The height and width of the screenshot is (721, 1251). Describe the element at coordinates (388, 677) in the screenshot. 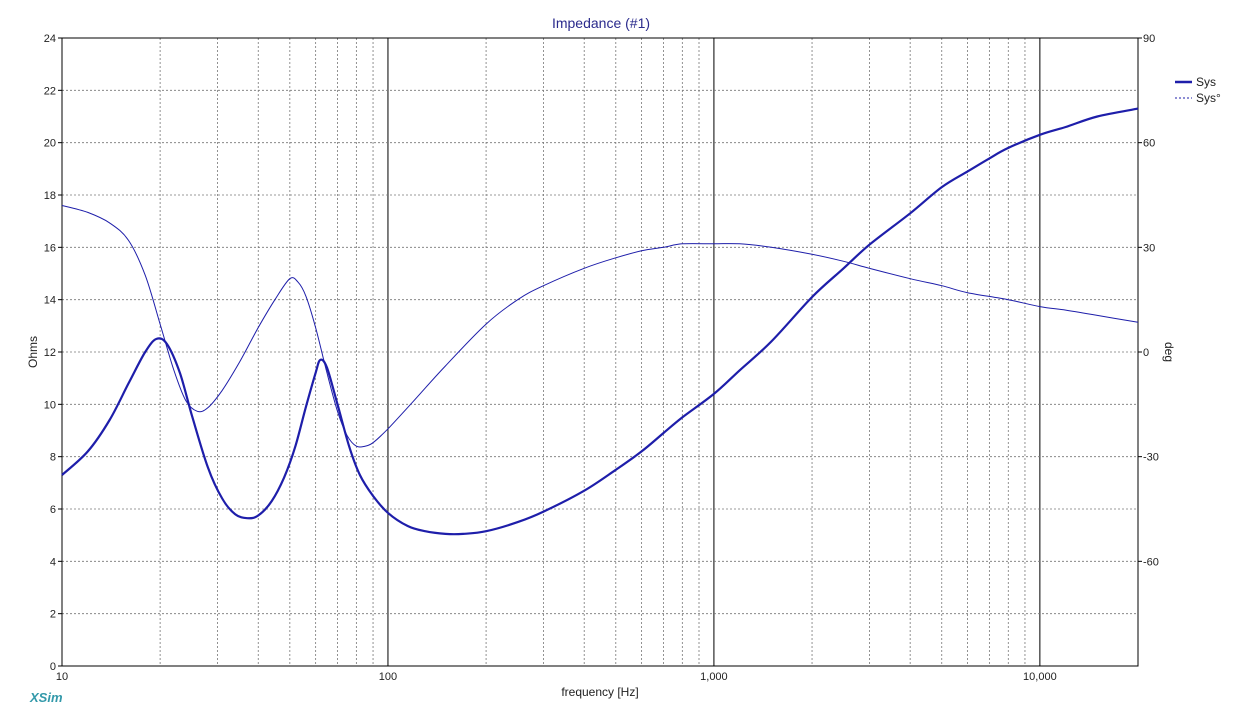

I see `x-tick-label: 100` at that location.